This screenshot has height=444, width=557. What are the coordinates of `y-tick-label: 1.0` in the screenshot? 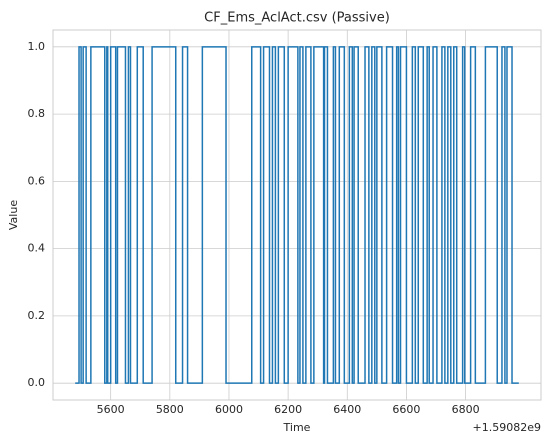 It's located at (37, 46).